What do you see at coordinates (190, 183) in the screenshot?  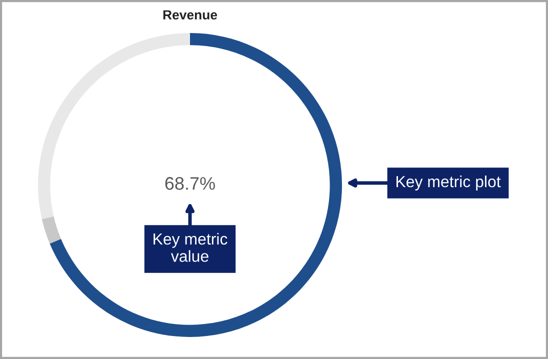 I see `data-label: 68.7%` at bounding box center [190, 183].